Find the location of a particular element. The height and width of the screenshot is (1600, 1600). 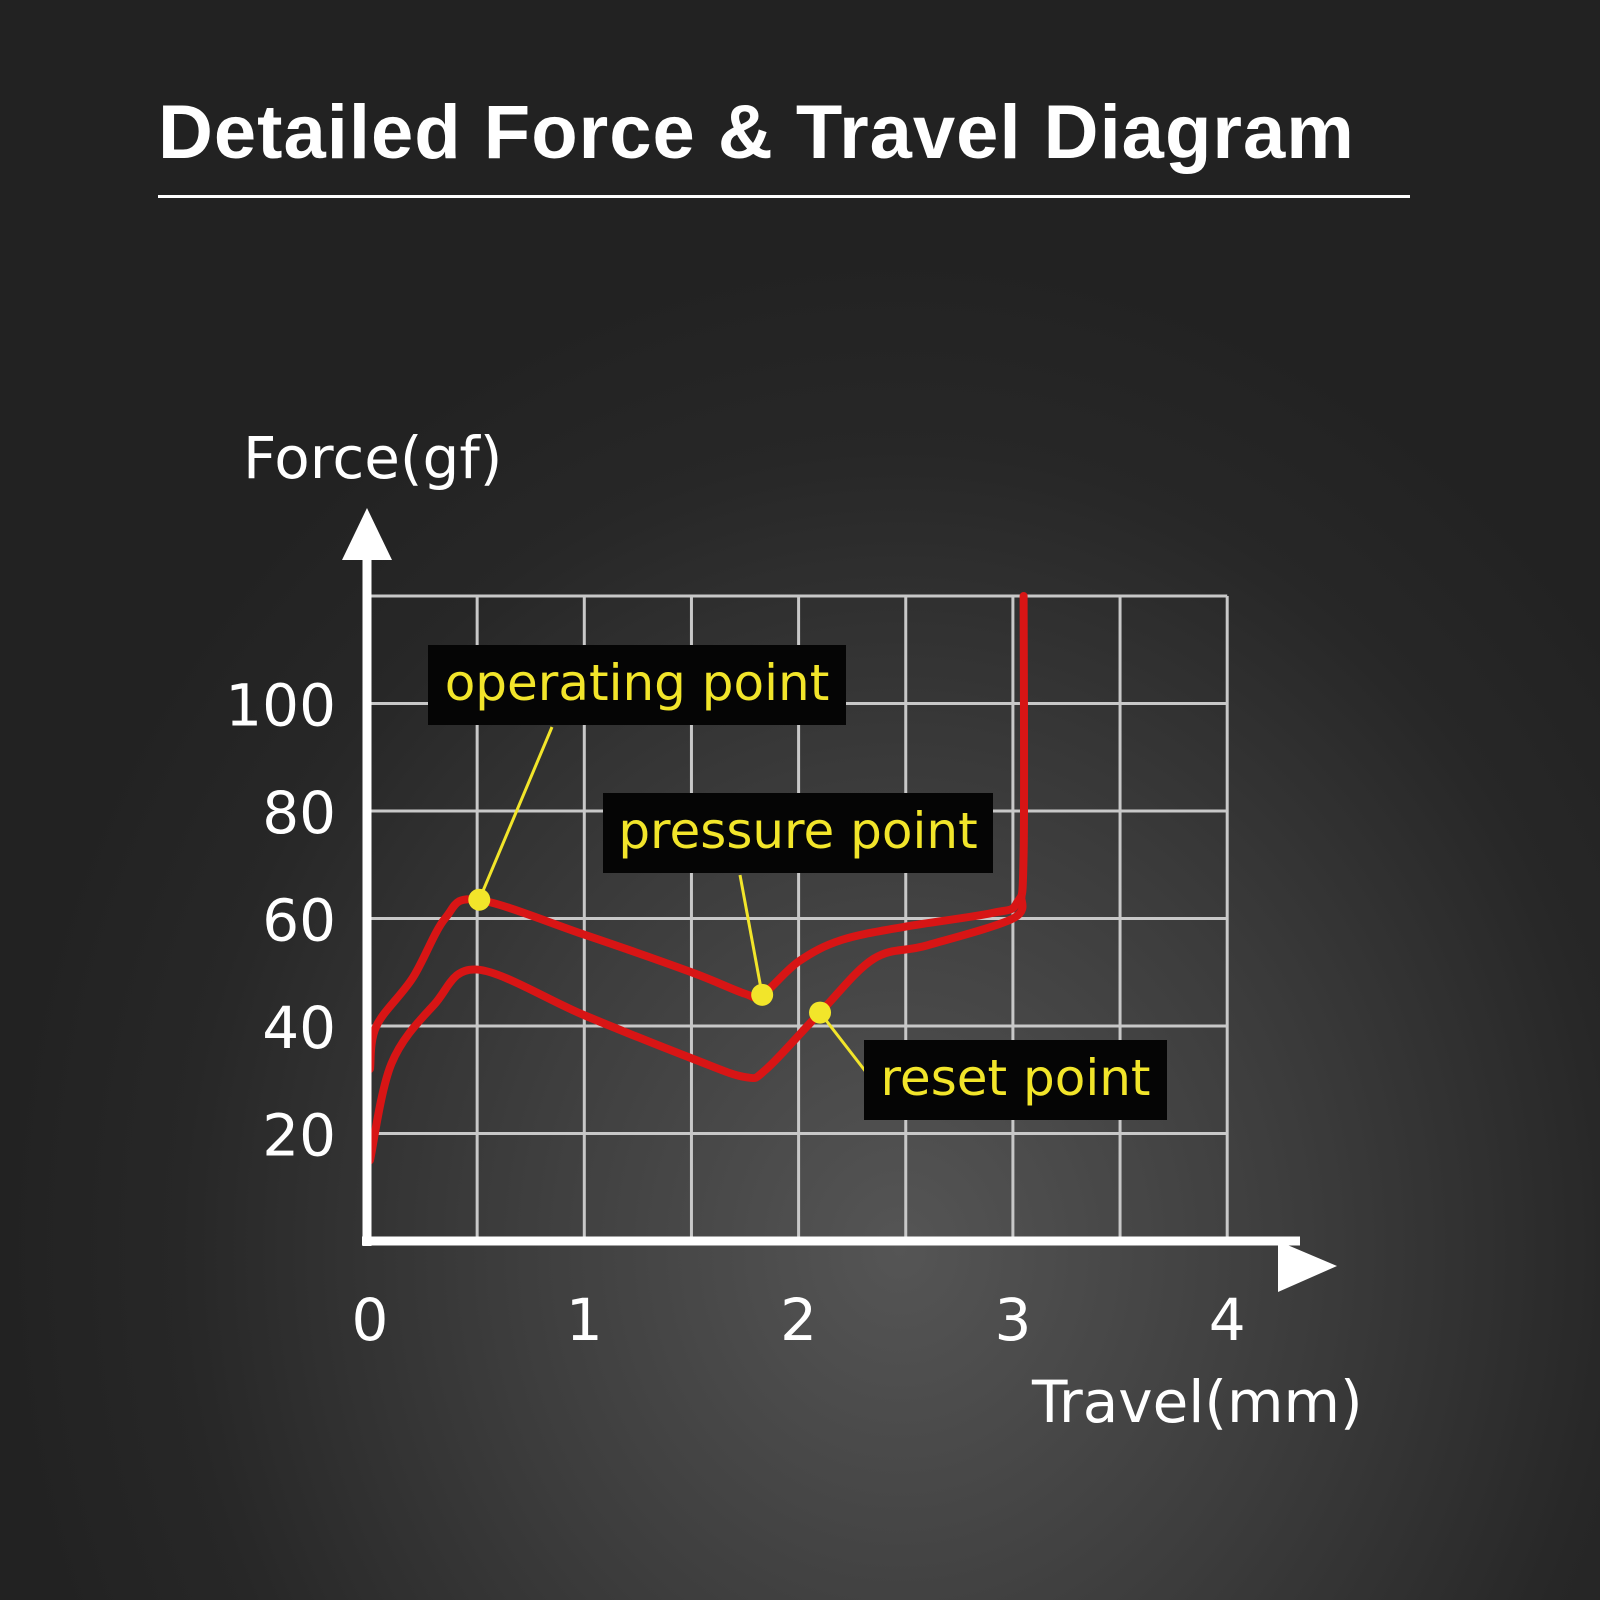

annotations: operating point pressure point reset point is located at coordinates (797, 882).